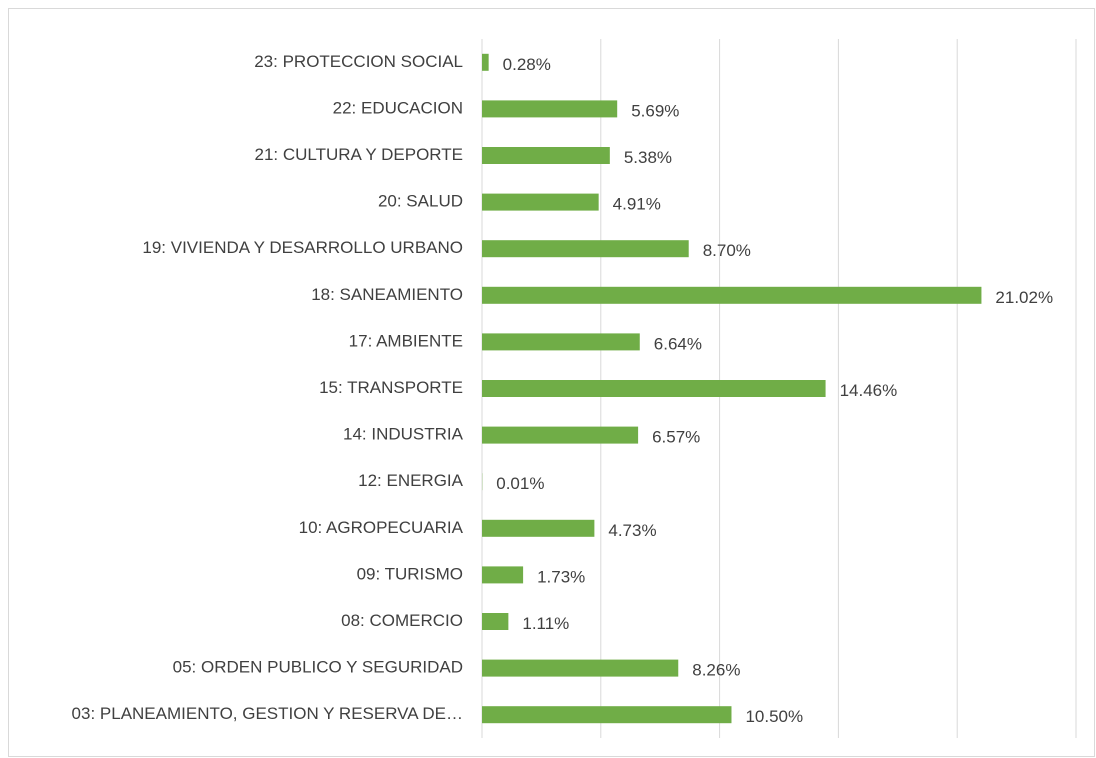 The height and width of the screenshot is (758, 1096). What do you see at coordinates (359, 154) in the screenshot?
I see `y-tick-label: 21: CULTURA Y DEPORTE` at bounding box center [359, 154].